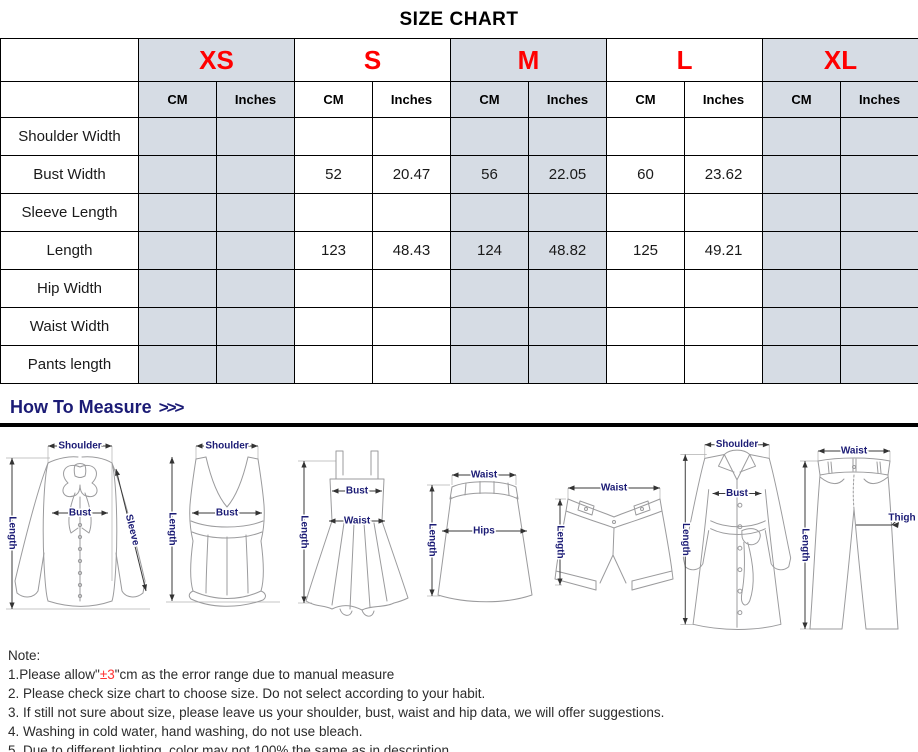 This screenshot has width=918, height=752. Describe the element at coordinates (840, 60) in the screenshot. I see `size-header-xl: XL` at that location.